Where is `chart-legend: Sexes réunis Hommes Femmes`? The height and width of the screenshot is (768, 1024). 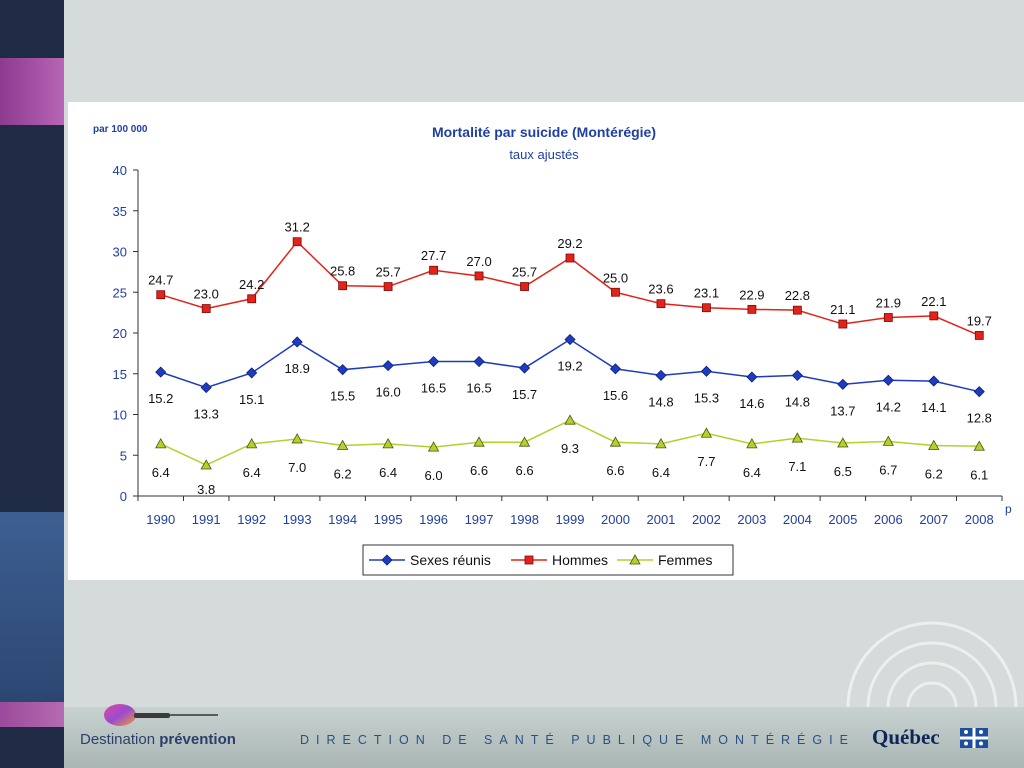 chart-legend: Sexes réunis Hommes Femmes is located at coordinates (548, 560).